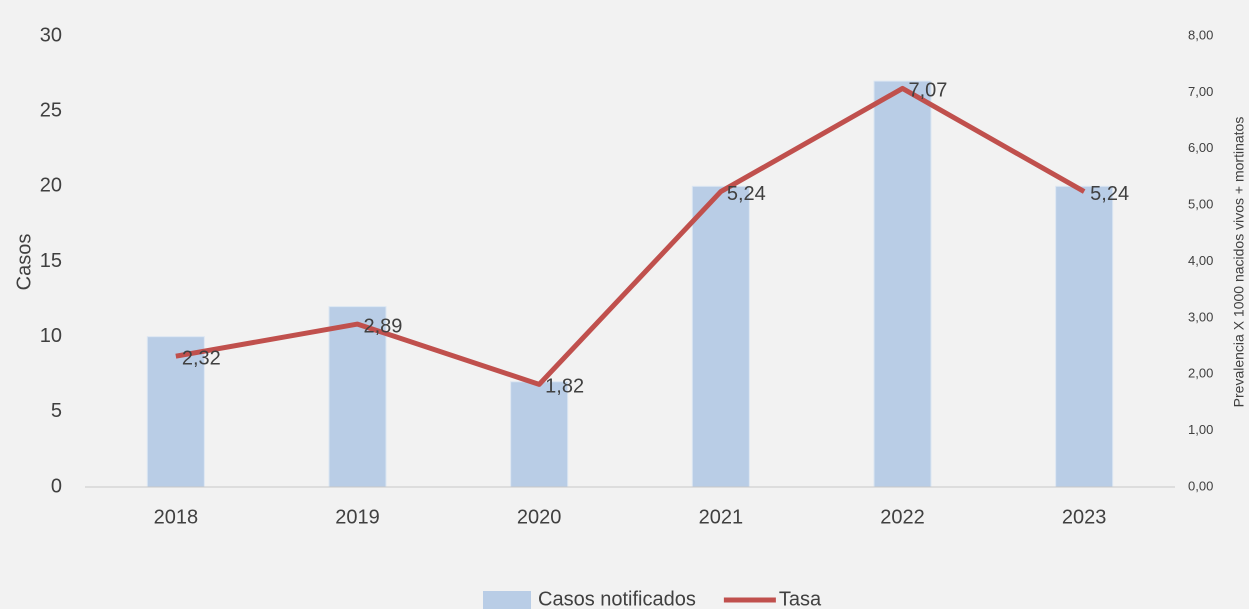 The height and width of the screenshot is (609, 1249). I want to click on y2-tick-label: 1,00, so click(1200, 429).